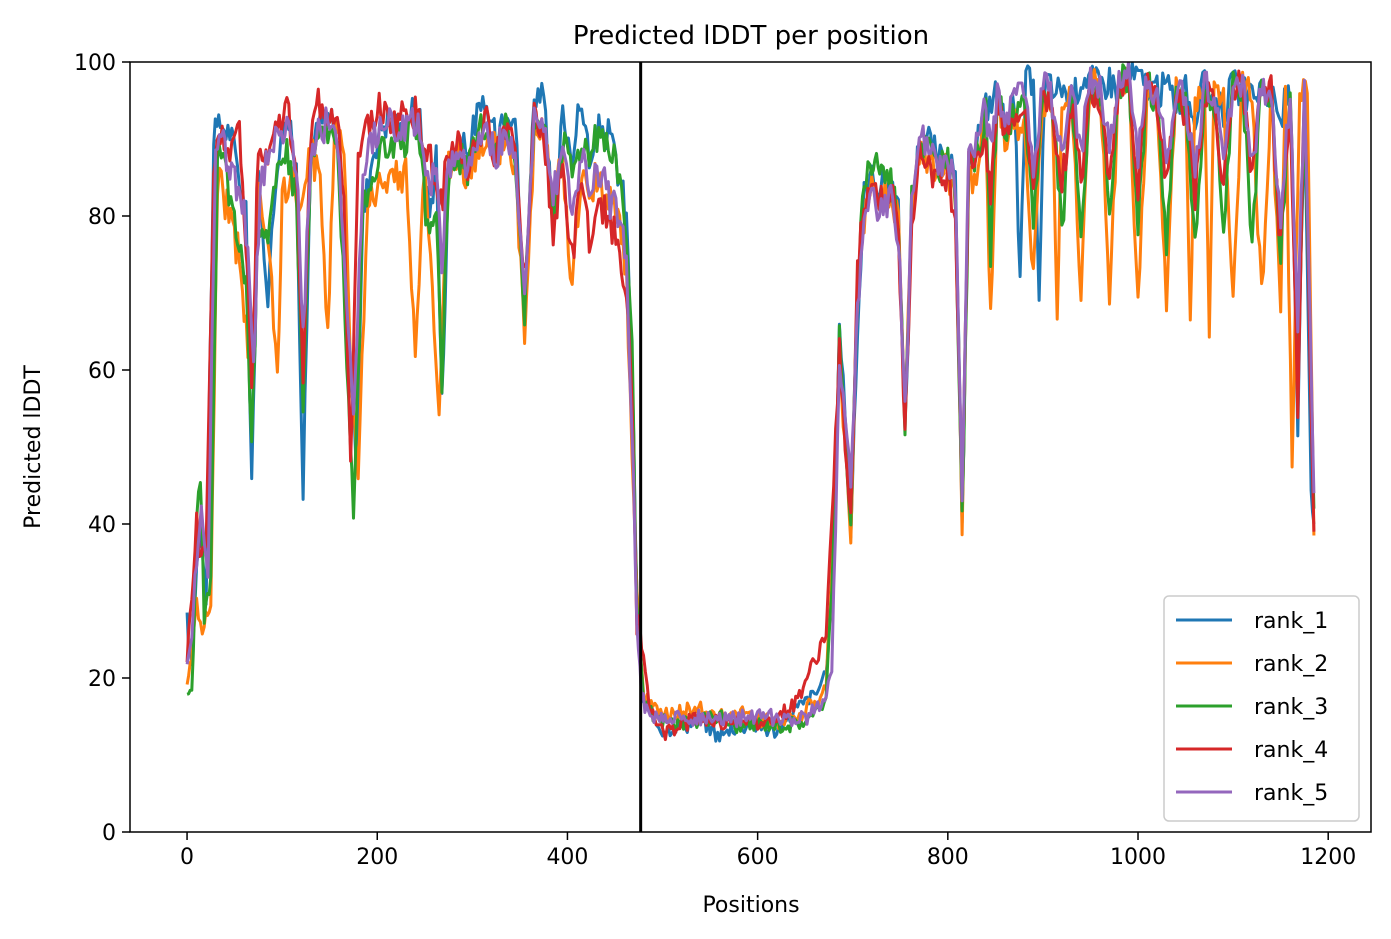 The image size is (1391, 939). I want to click on y-tick-label: 80, so click(102, 217).